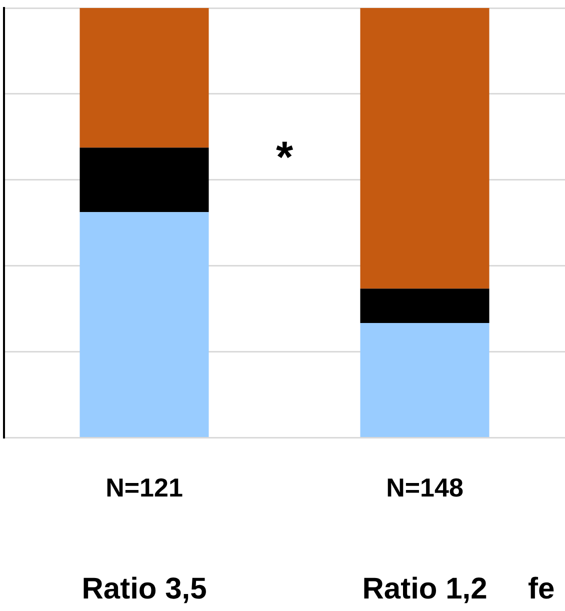 This screenshot has height=611, width=565. What do you see at coordinates (144, 487) in the screenshot?
I see `x-tick-label: N=121` at bounding box center [144, 487].